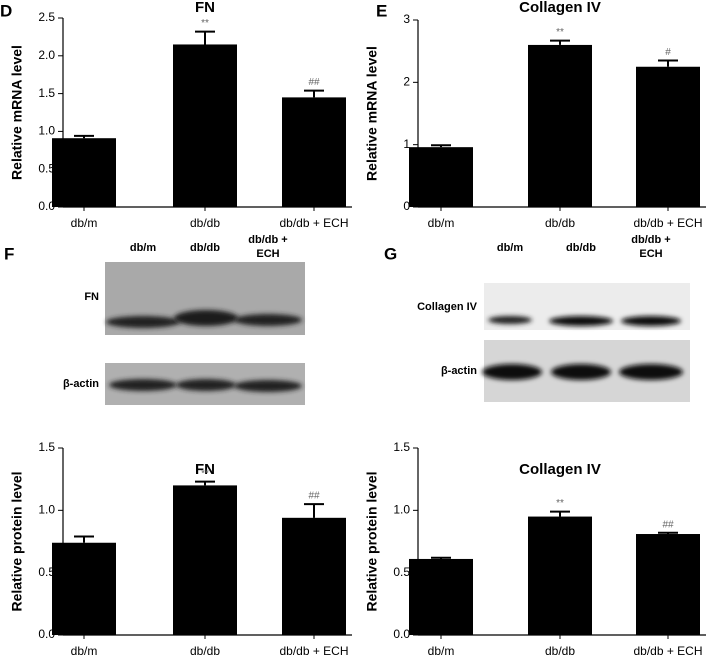 The image size is (714, 655). What do you see at coordinates (46, 17) in the screenshot?
I see `y-tick-label: 2.5` at bounding box center [46, 17].